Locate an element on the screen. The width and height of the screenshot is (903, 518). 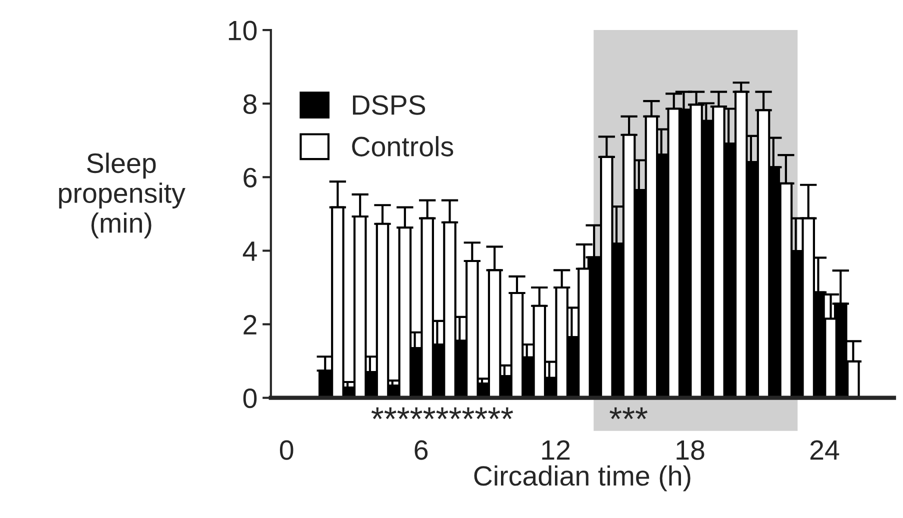
y-tick-label: 2 is located at coordinates (250, 324).